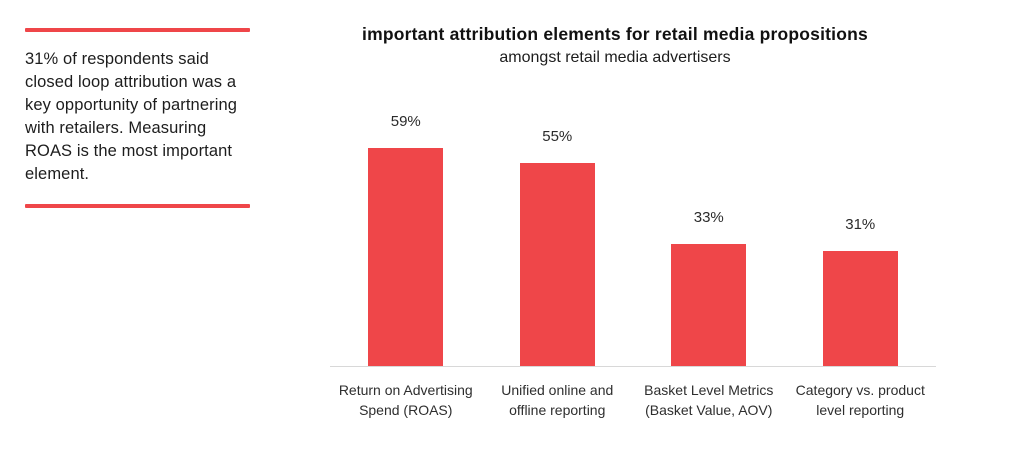 The width and height of the screenshot is (1024, 468). I want to click on bar-value-label: 55%, so click(557, 136).